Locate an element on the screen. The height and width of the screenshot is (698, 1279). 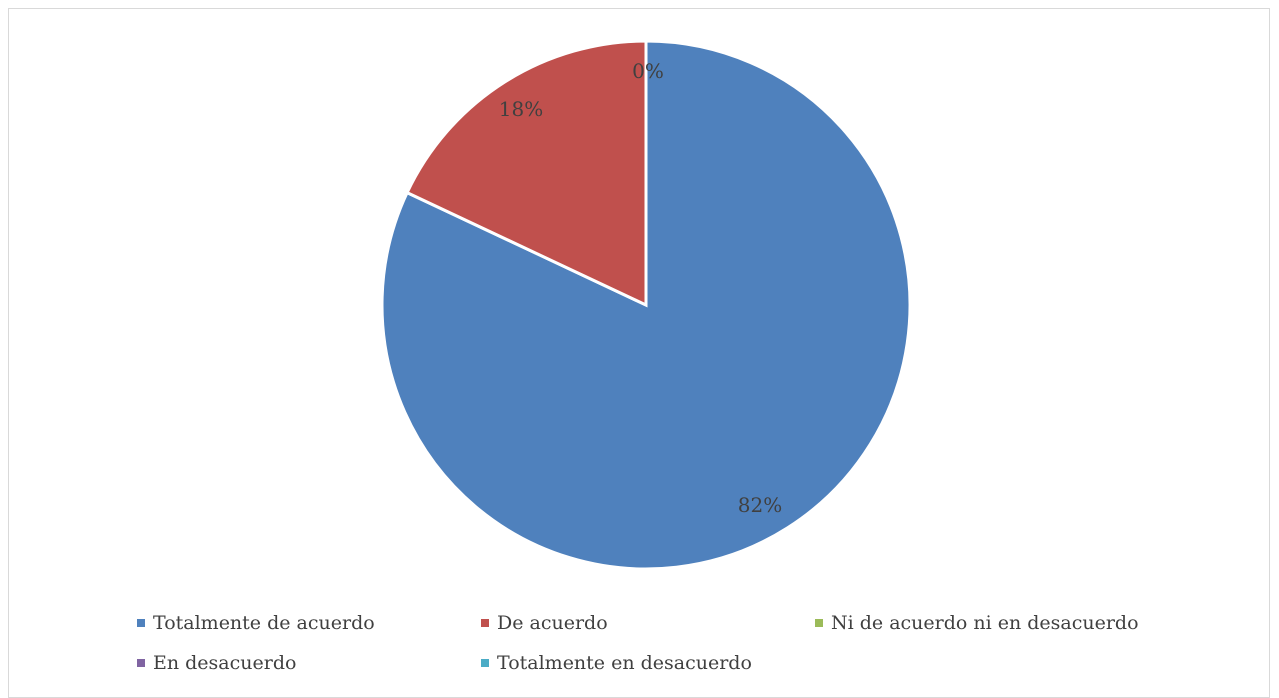
legend-item-totalmente-en-desacuerdo: Totalmente en desacuerdo is located at coordinates (616, 663).